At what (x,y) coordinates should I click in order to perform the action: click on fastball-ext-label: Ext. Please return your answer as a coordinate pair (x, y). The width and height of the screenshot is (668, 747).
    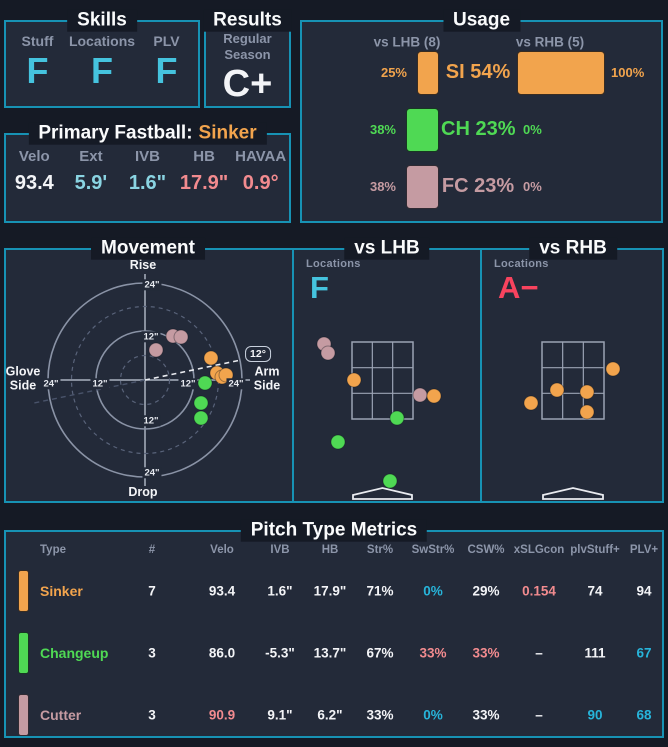
    Looking at the image, I should click on (91, 156).